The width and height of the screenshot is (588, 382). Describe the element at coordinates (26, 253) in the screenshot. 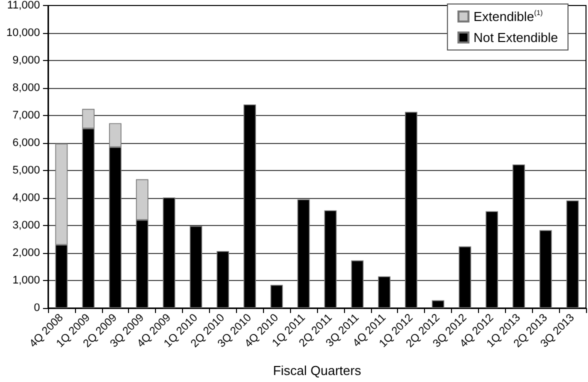

I see `y-tick-label: 2,000` at that location.